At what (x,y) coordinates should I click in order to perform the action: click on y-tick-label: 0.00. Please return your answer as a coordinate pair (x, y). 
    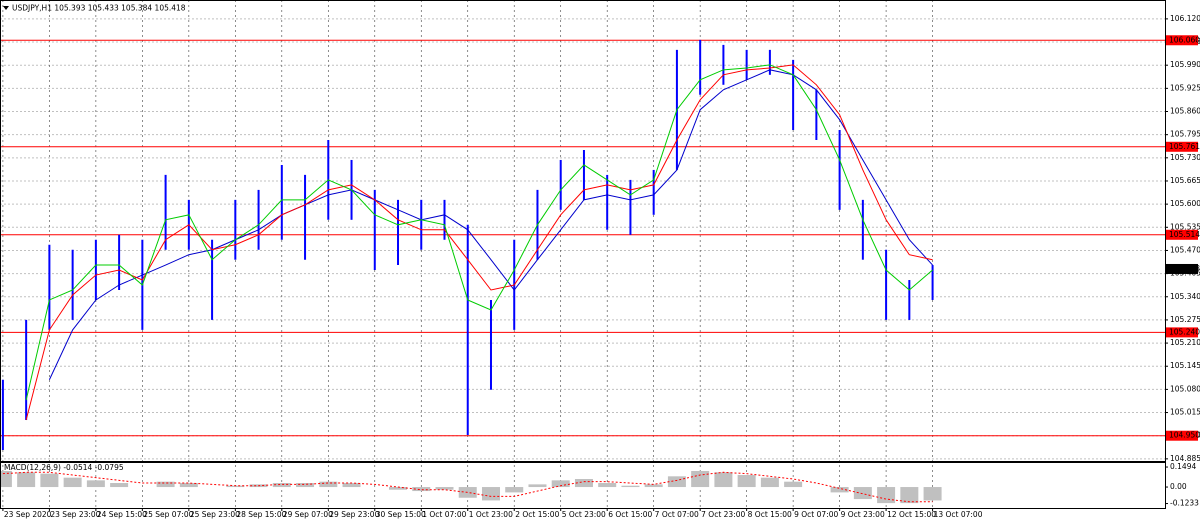
    Looking at the image, I should click on (1178, 486).